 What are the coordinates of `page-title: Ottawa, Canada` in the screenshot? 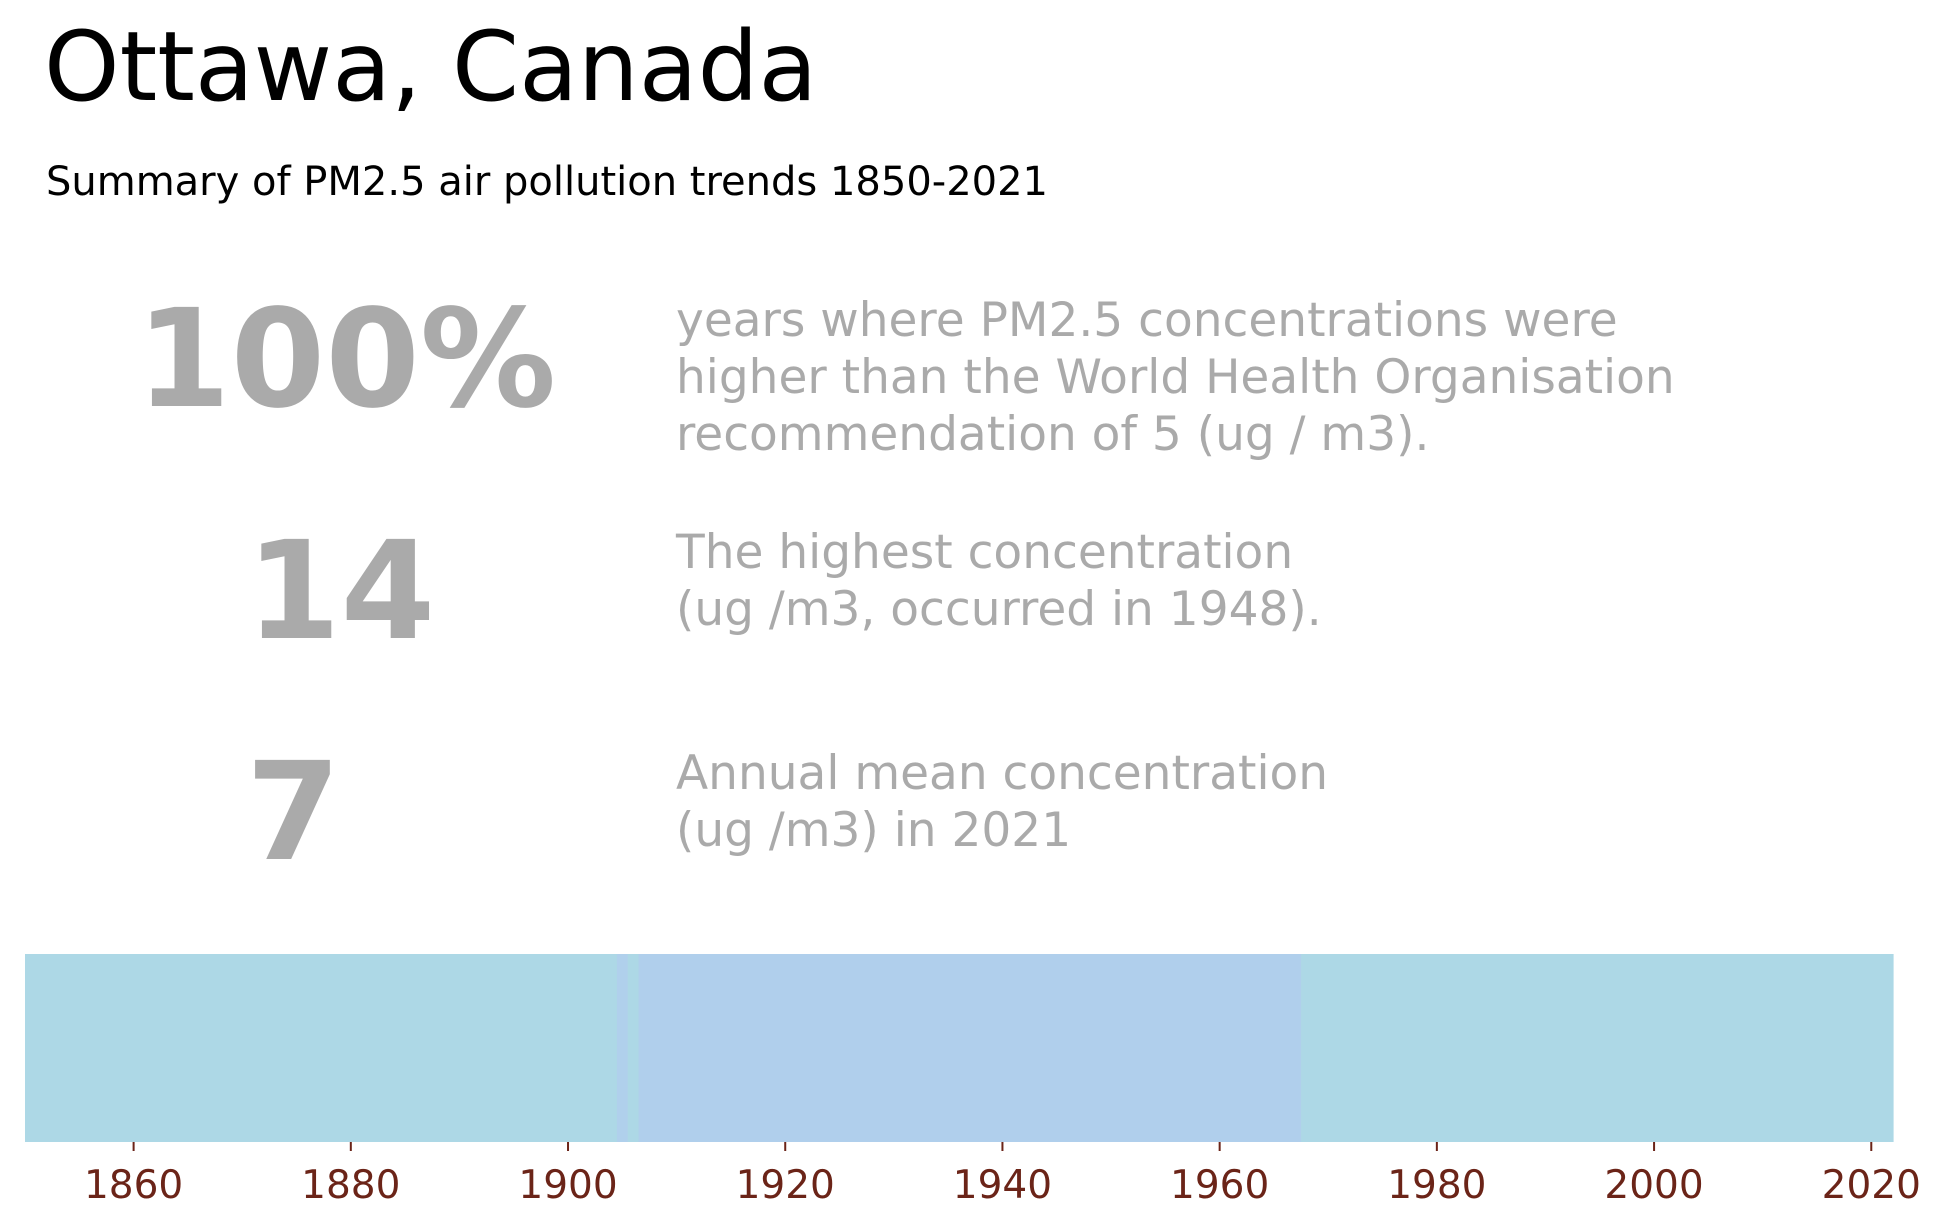 It's located at (431, 67).